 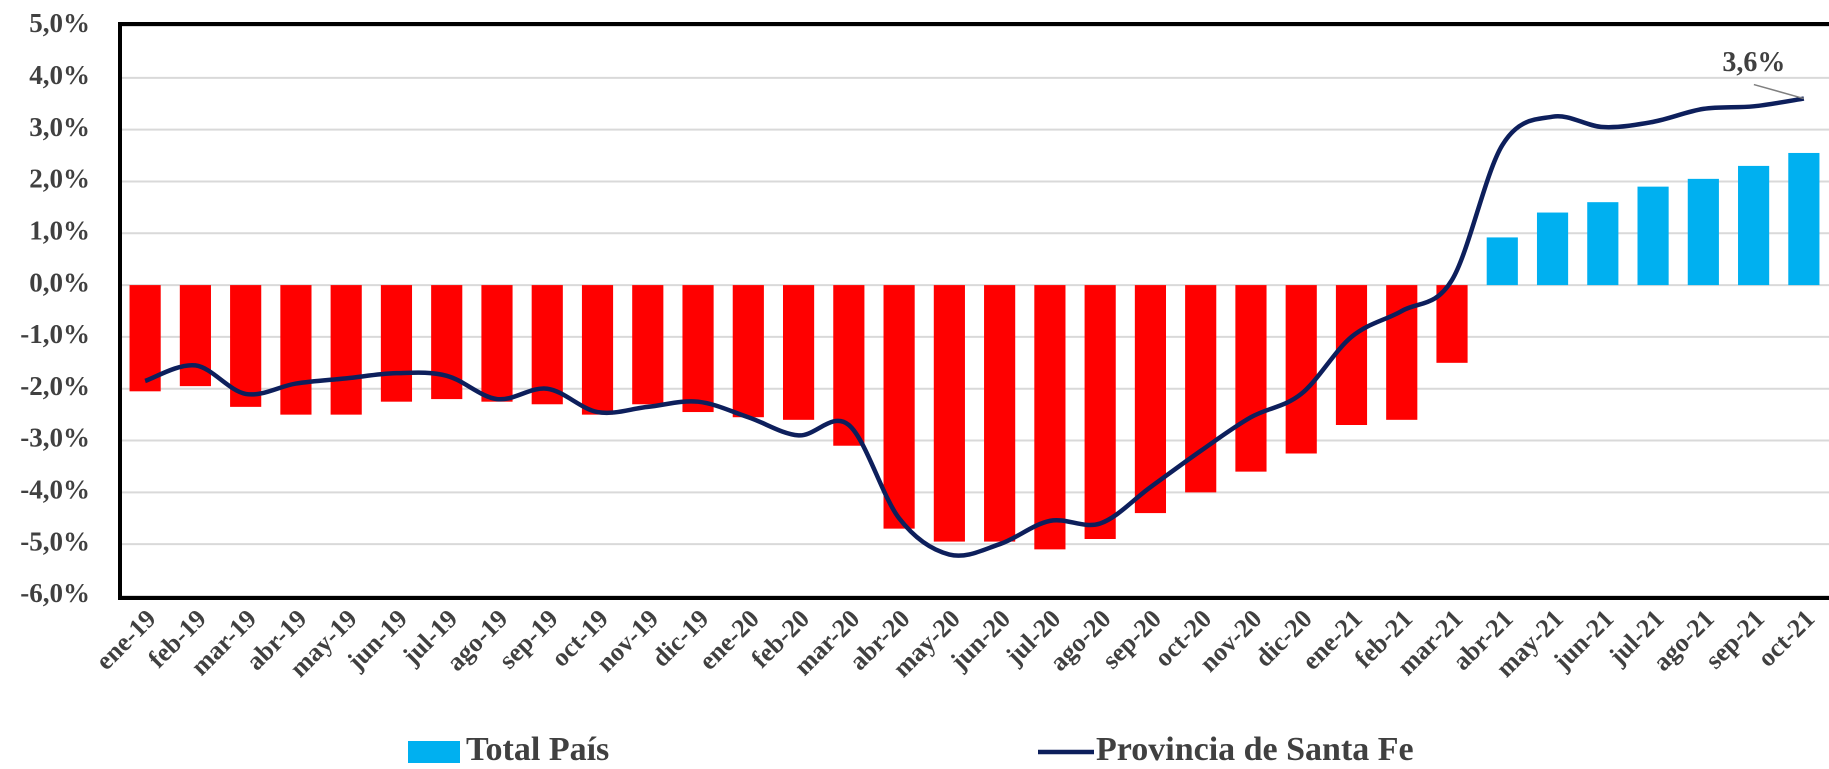 What do you see at coordinates (59, 75) in the screenshot?
I see `y-tick-label: 4,0%` at bounding box center [59, 75].